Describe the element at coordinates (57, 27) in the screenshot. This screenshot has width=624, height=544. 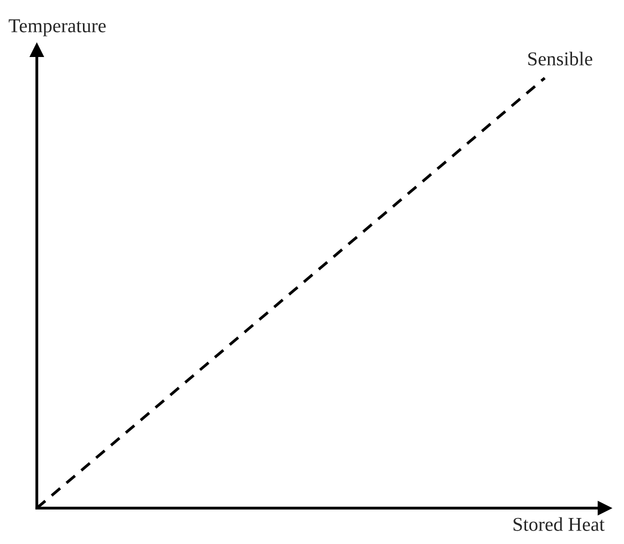
I see `y-axis-title: Temperature` at that location.